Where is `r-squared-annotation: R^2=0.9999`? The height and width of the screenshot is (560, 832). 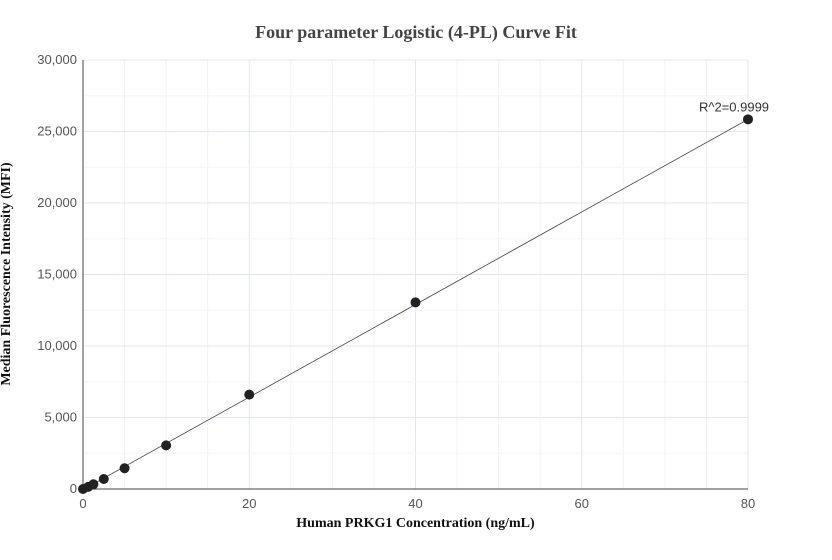
r-squared-annotation: R^2=0.9999 is located at coordinates (734, 106).